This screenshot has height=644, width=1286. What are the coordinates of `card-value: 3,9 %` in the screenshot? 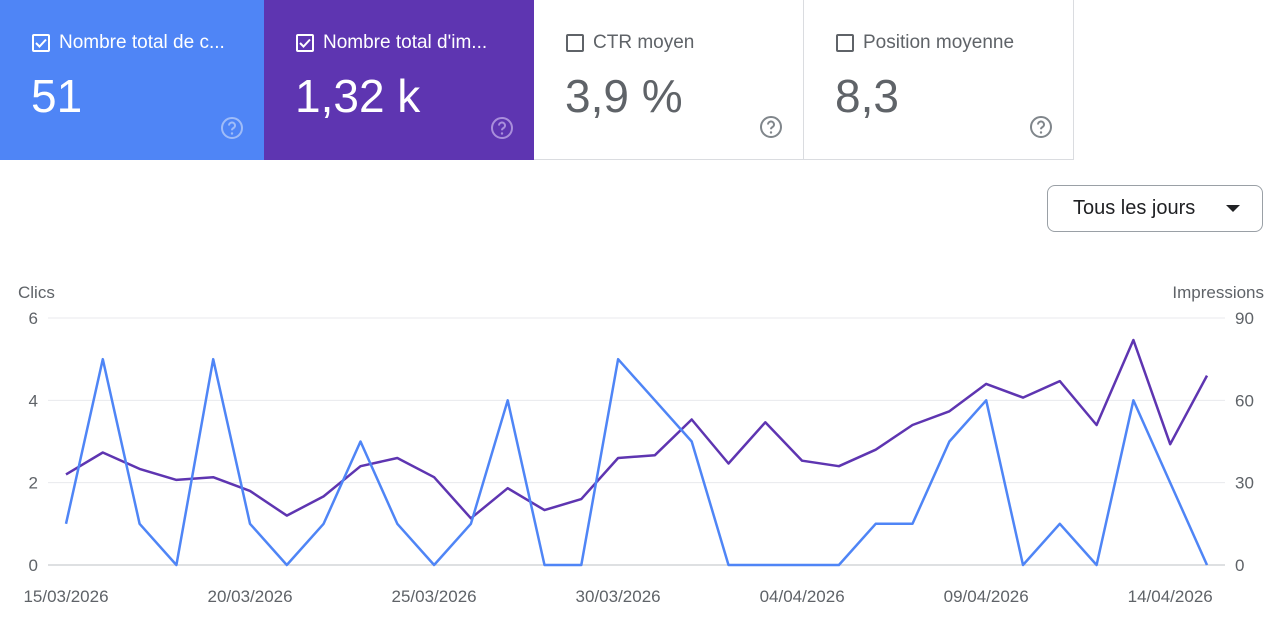 It's located at (624, 96).